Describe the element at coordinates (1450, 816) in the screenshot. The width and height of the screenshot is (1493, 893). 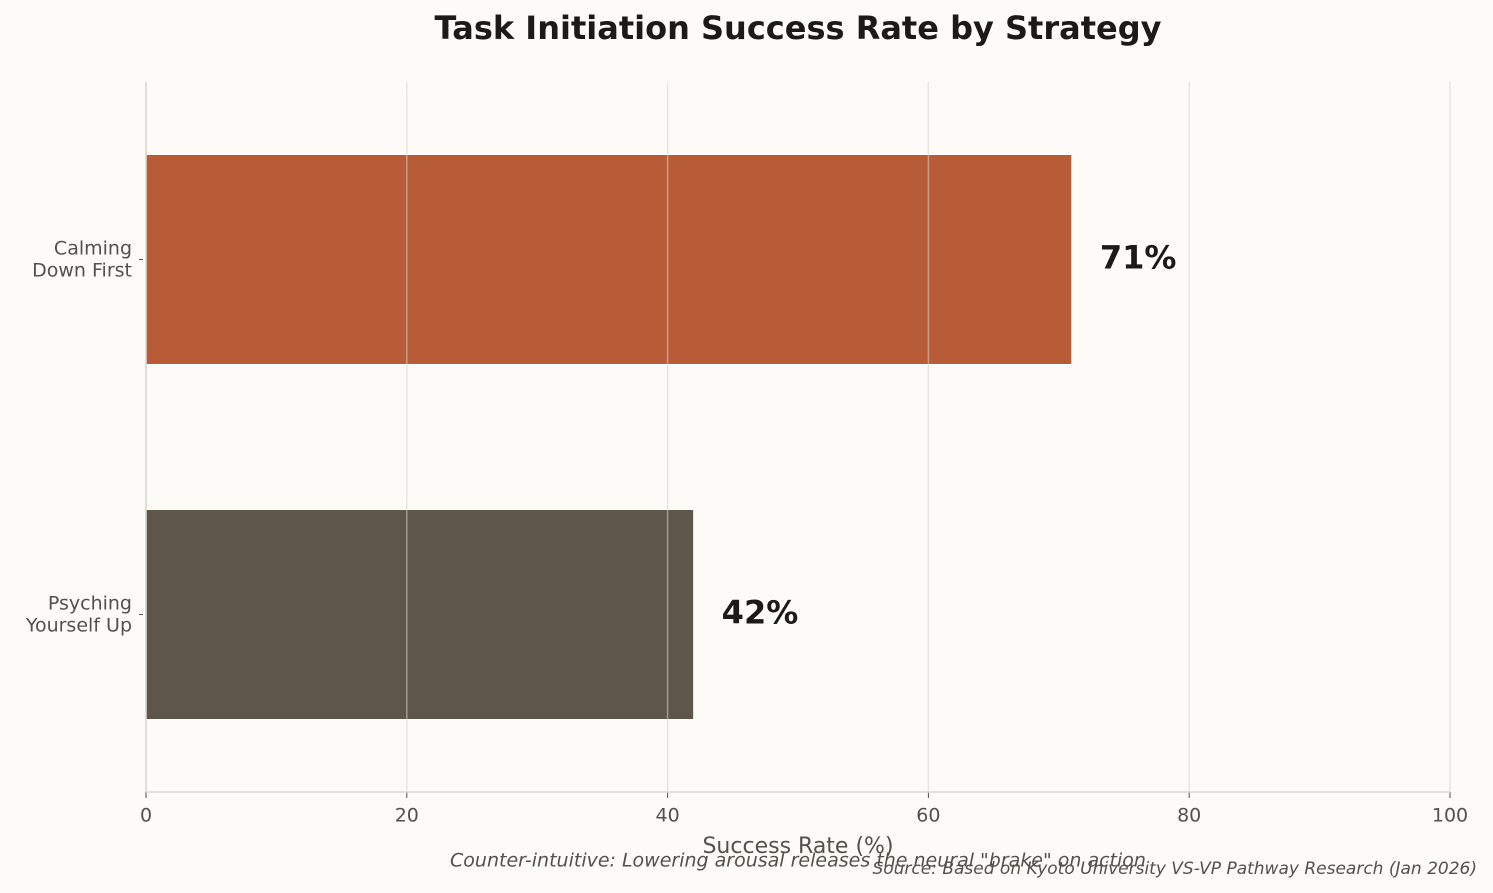
I see `x-tick-label: 100` at that location.